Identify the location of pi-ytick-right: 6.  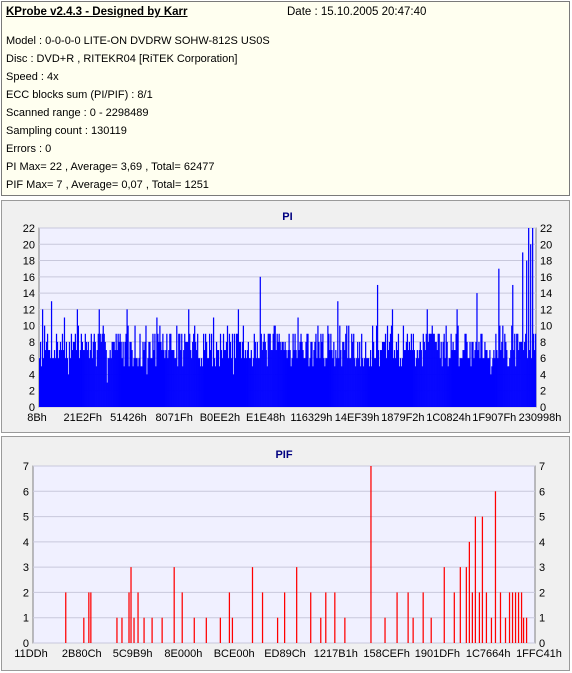
(543, 359).